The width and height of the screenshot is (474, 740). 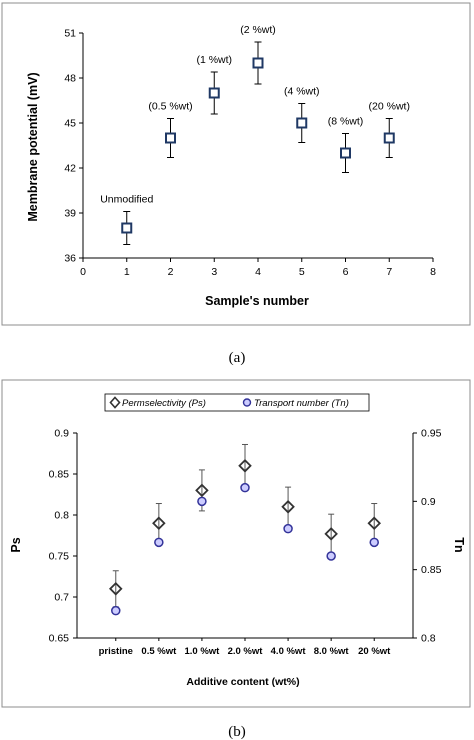 I want to click on chart-b-marks, so click(x=245, y=529).